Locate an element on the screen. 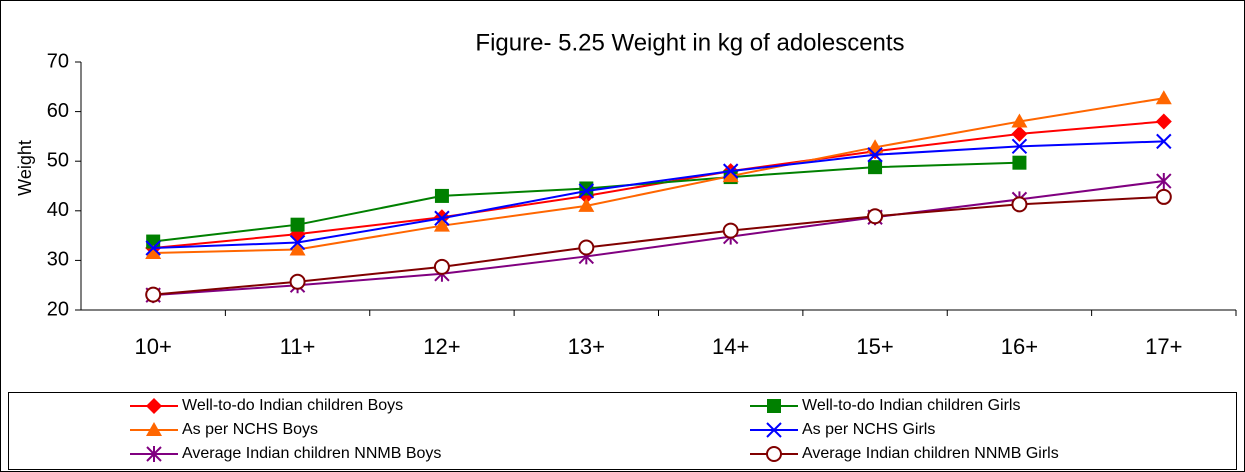 This screenshot has height=472, width=1245. legend-label: Average Indian children NNMB Girls is located at coordinates (930, 453).